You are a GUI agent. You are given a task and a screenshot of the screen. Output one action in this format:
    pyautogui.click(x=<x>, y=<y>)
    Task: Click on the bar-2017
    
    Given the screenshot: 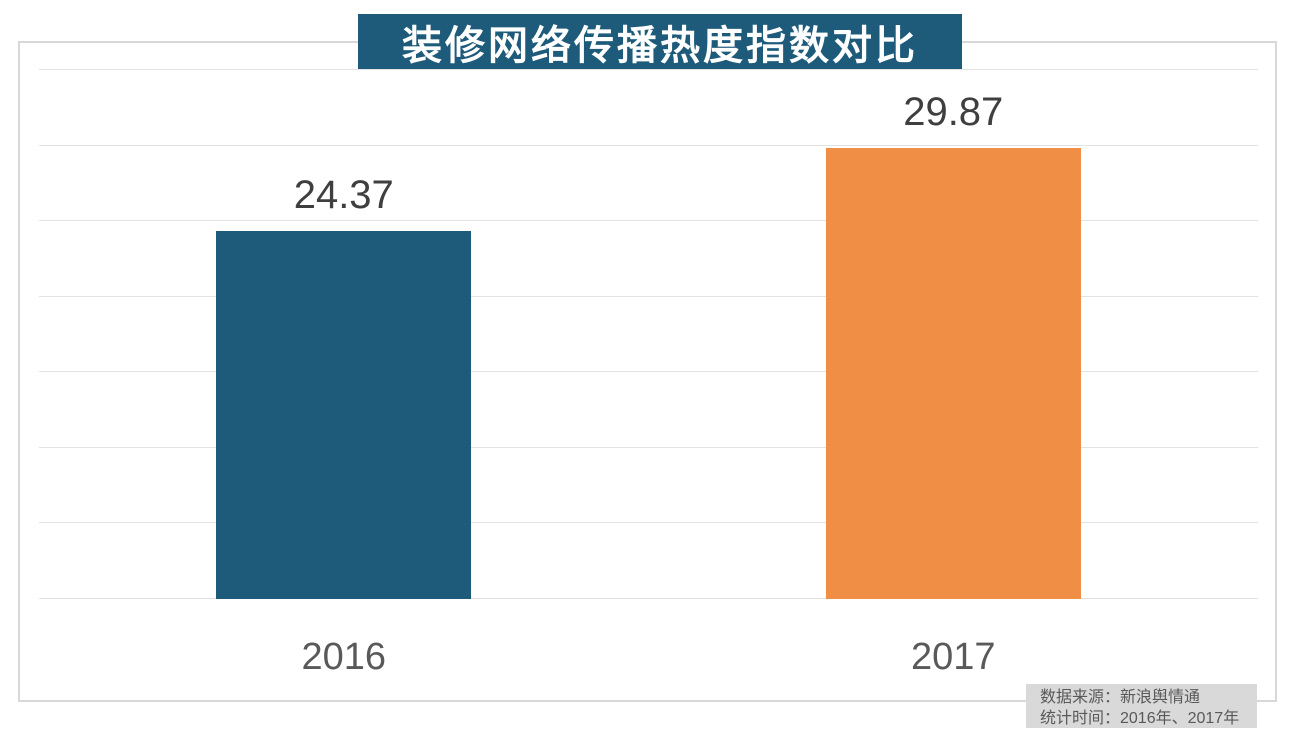 What is the action you would take?
    pyautogui.click(x=953, y=373)
    